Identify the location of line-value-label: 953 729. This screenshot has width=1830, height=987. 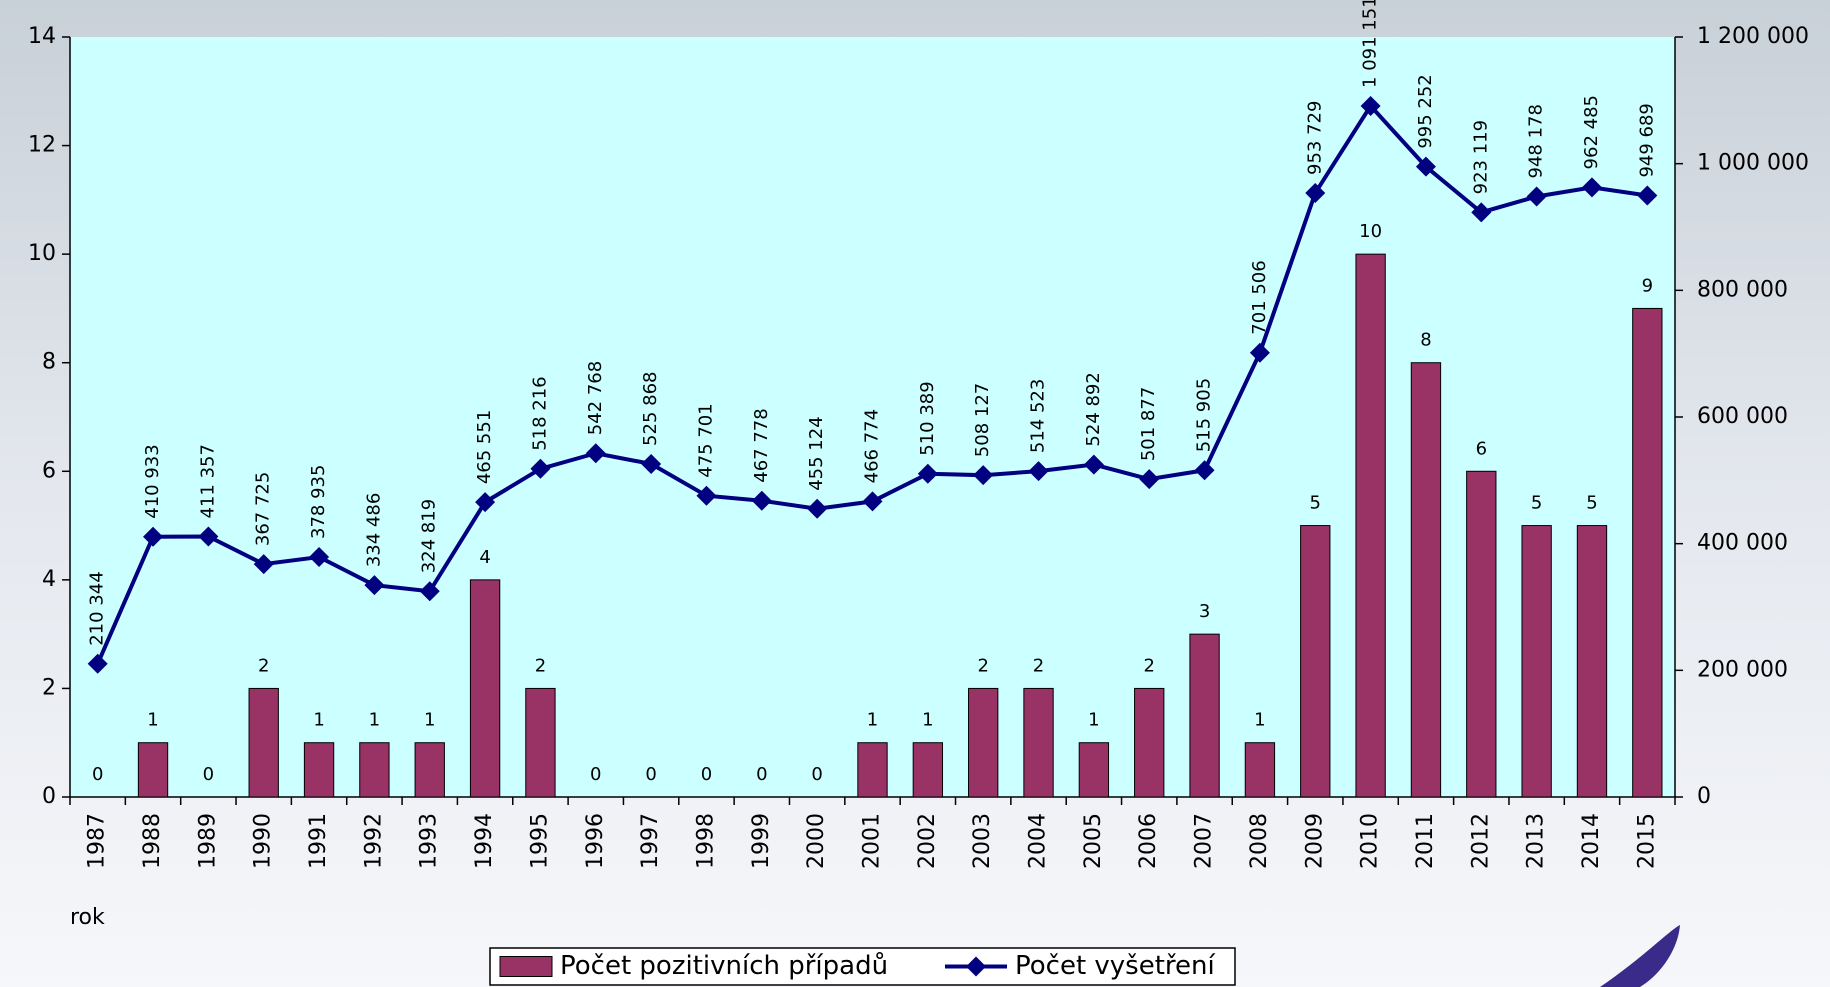
(1314, 138).